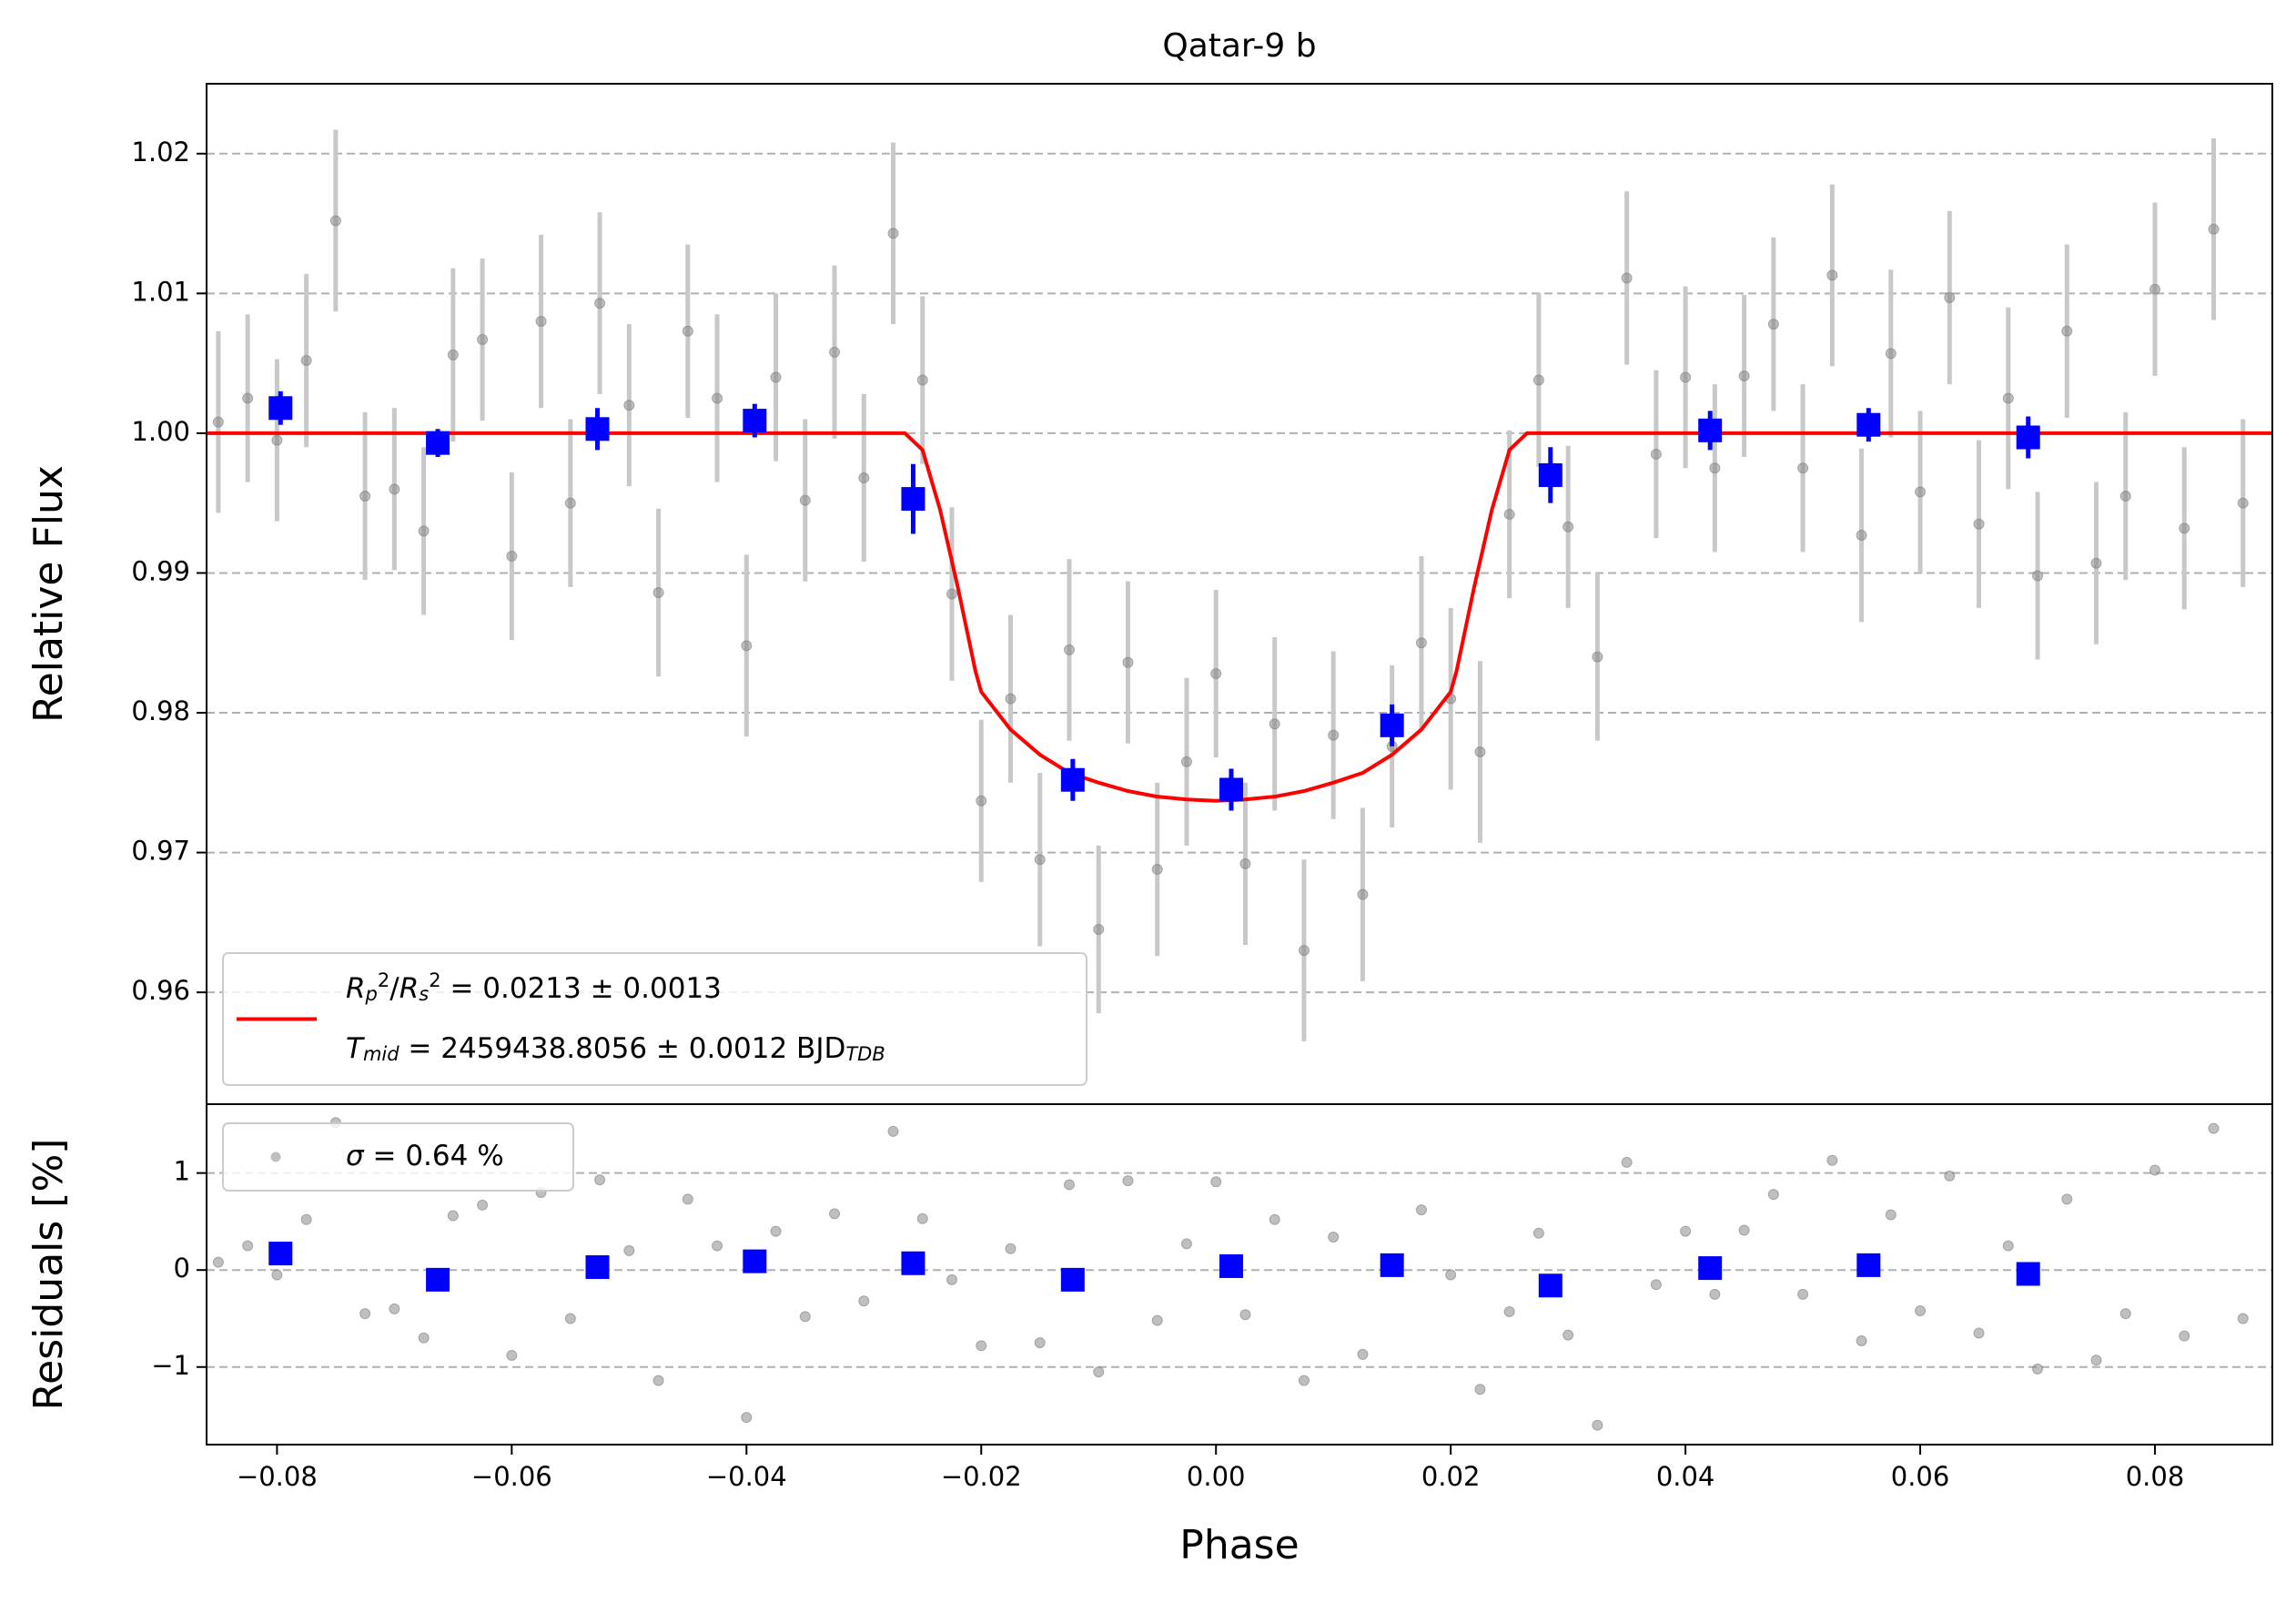 The height and width of the screenshot is (1603, 2296). What do you see at coordinates (355, 1048) in the screenshot?
I see `legend-text: T` at bounding box center [355, 1048].